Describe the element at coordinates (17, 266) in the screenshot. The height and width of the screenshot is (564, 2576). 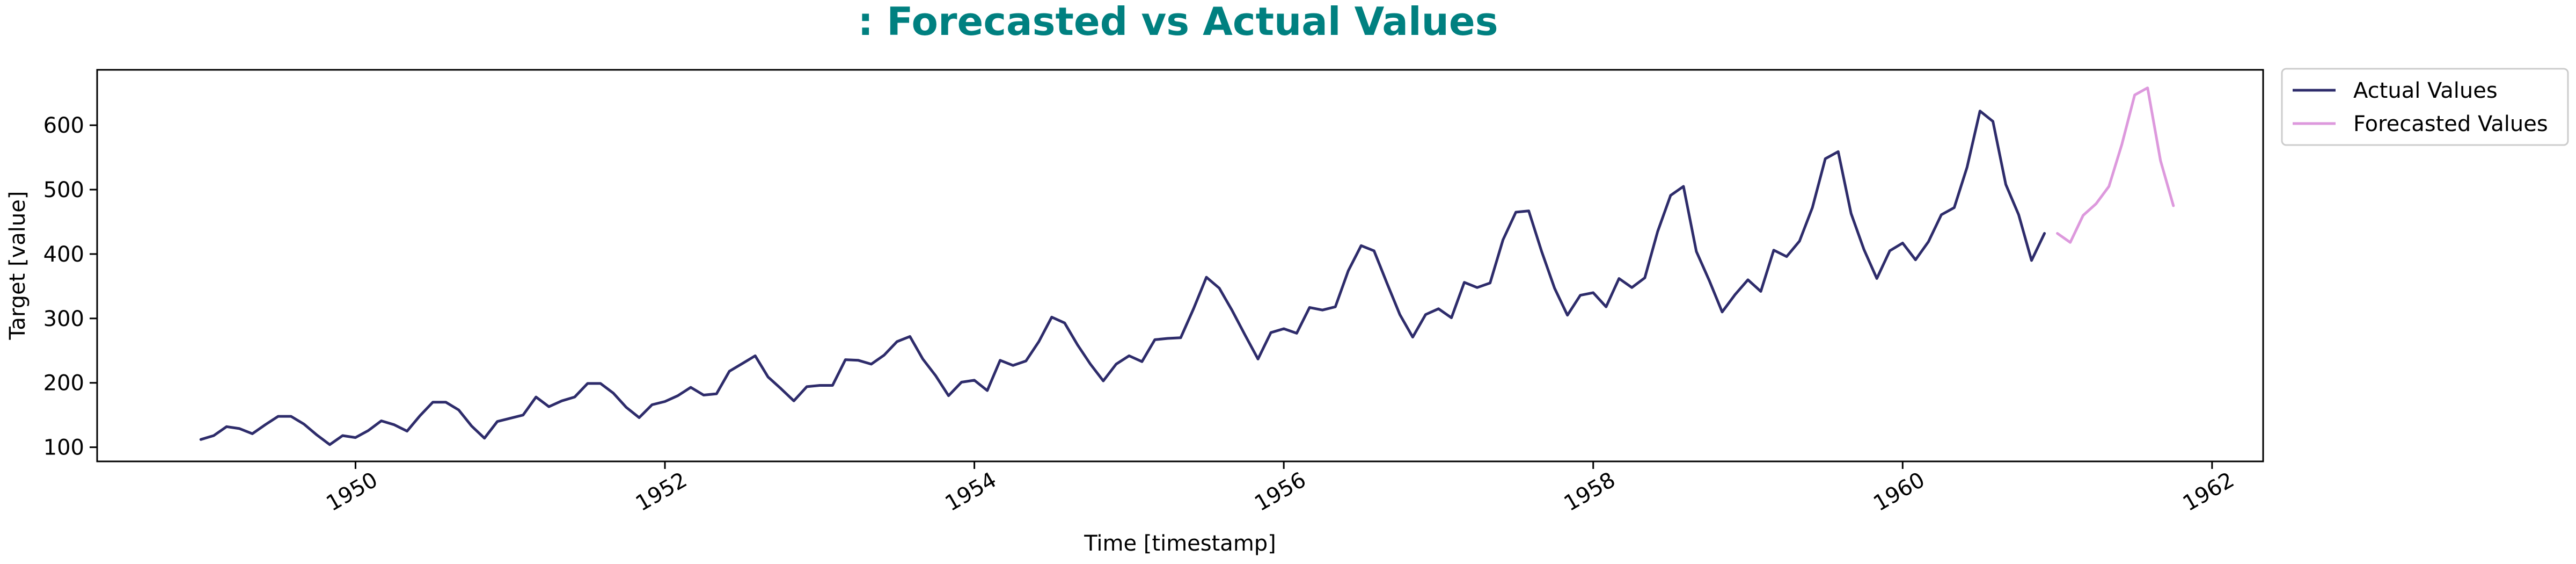
I see `y-axis-label: Target [value]` at that location.